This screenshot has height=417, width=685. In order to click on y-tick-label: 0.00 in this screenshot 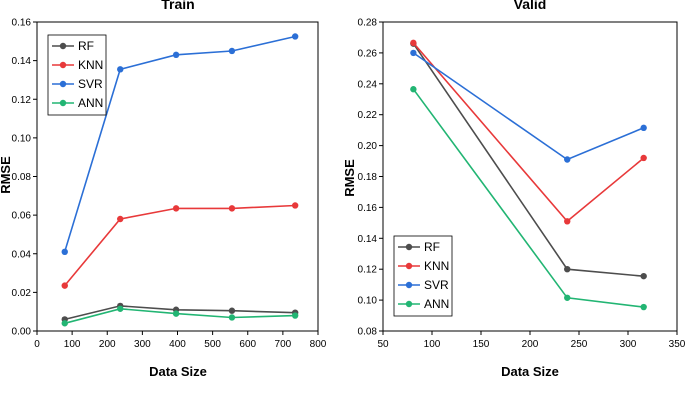, I will do `click(22, 332)`.